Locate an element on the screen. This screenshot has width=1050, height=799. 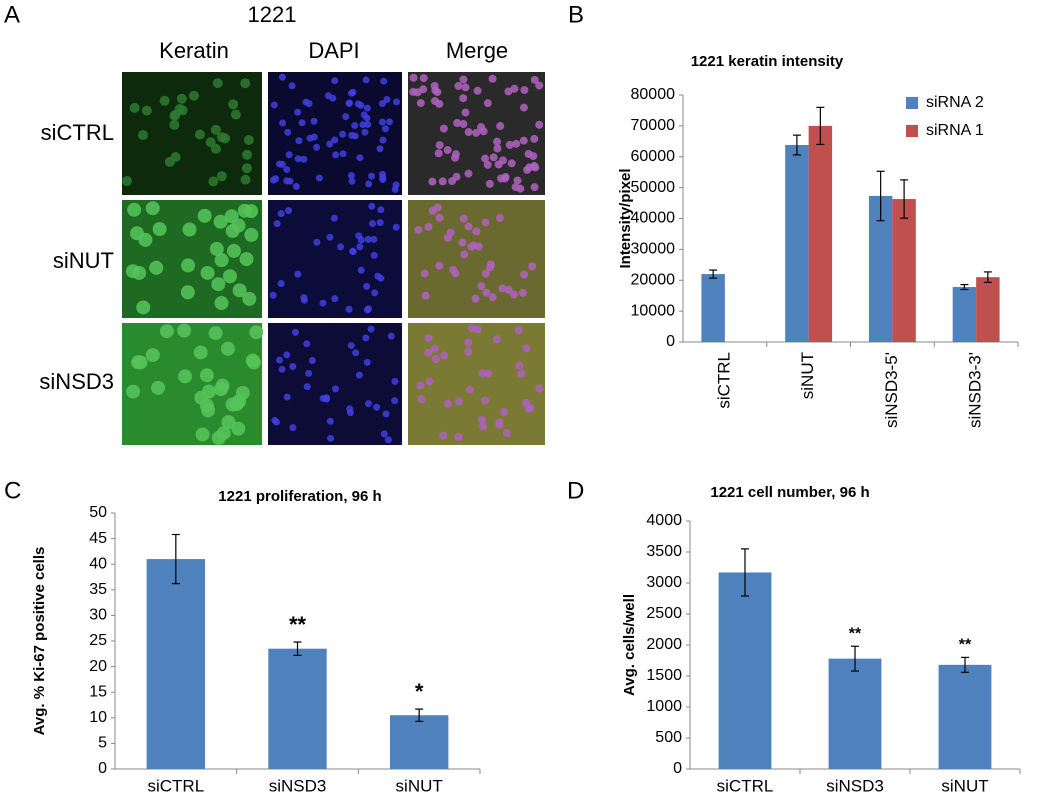
panel-letter: A is located at coordinates (12, 14).